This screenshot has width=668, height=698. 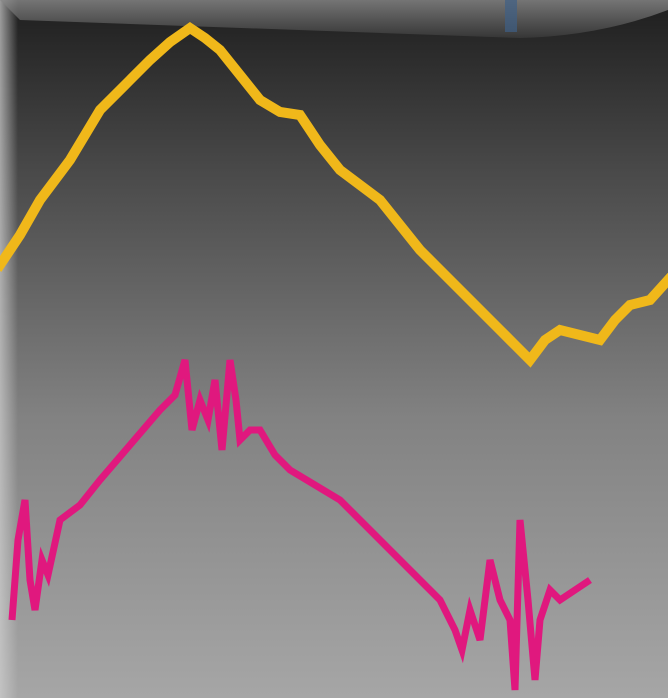 I want to click on left-edge-highlight, so click(x=9, y=349).